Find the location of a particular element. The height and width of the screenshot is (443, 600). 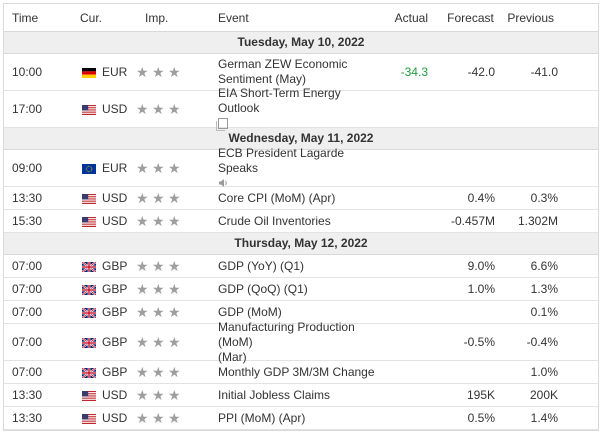

event-name: Core CPI (MoM) (Apr) is located at coordinates (290, 198).